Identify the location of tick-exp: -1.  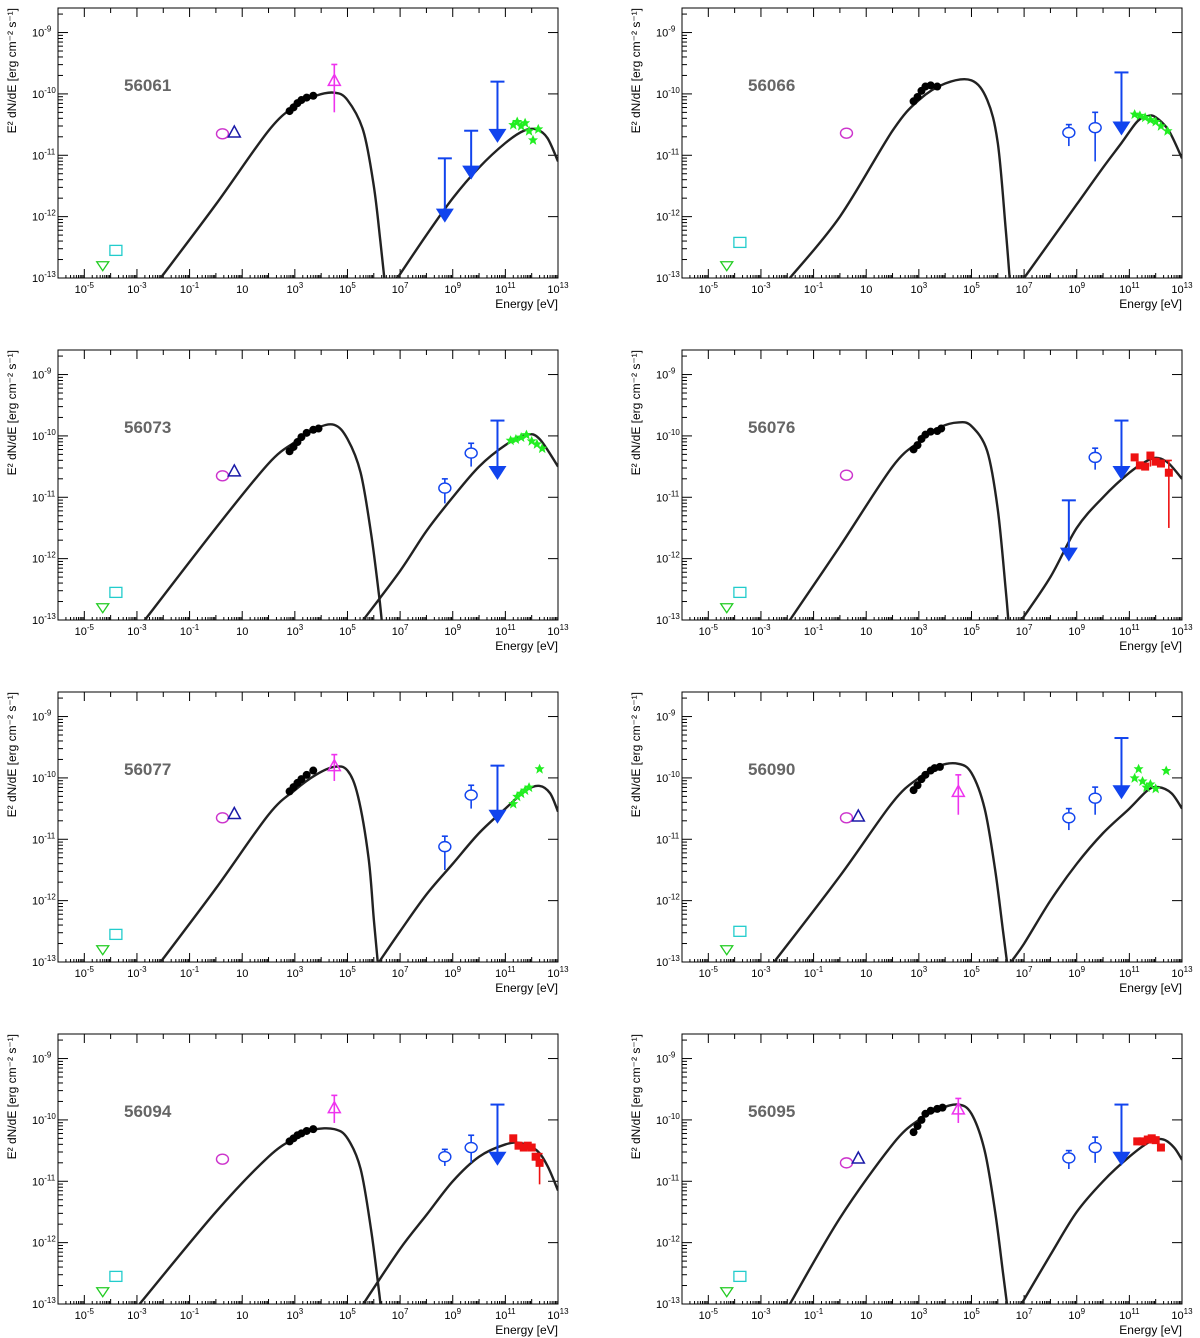
(820, 285).